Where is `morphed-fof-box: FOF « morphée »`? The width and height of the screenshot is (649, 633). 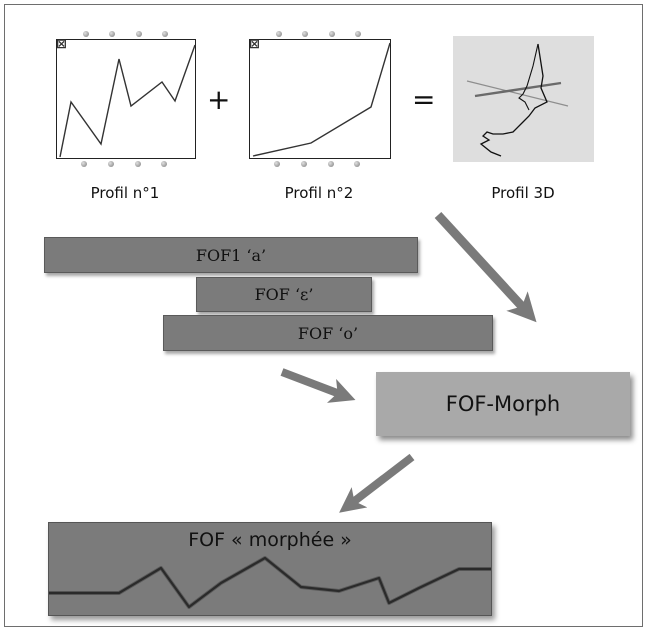
morphed-fof-box: FOF « morphée » is located at coordinates (270, 569).